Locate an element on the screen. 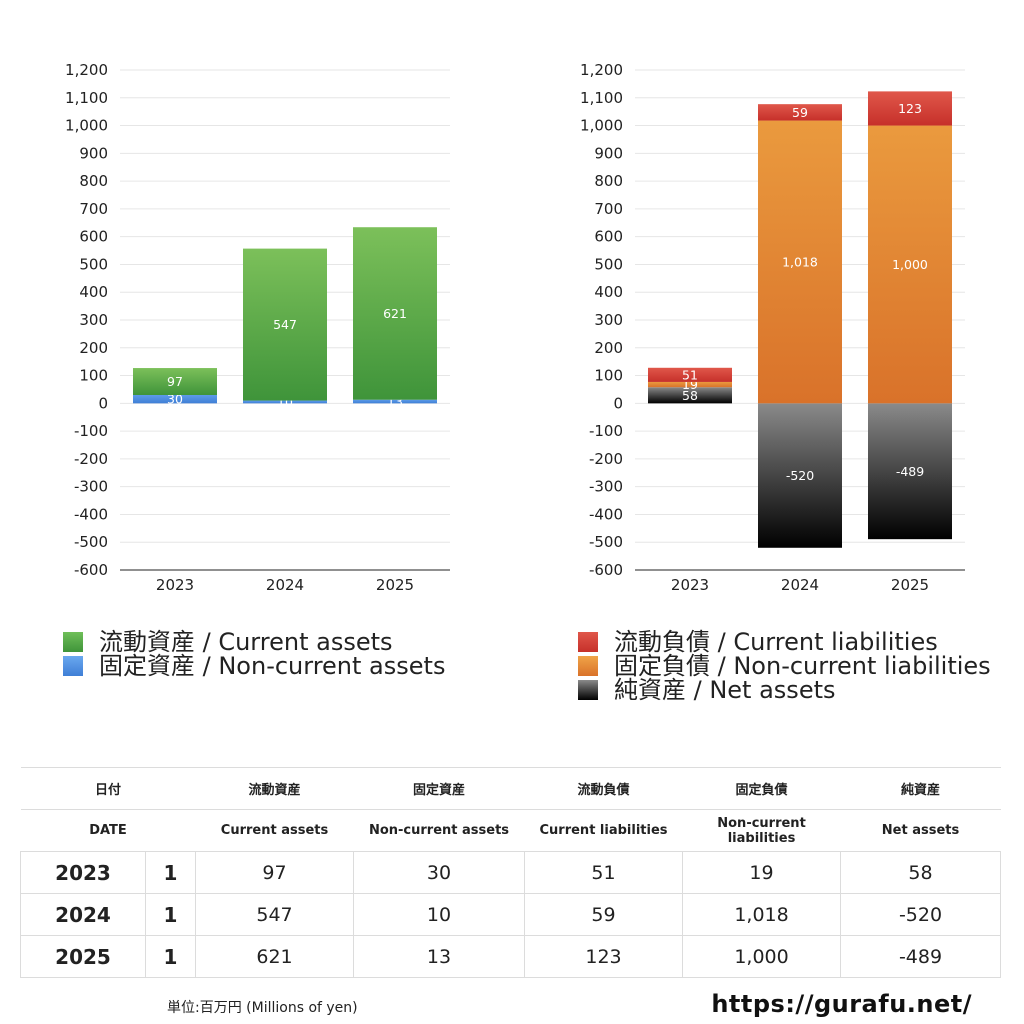 The height and width of the screenshot is (1024, 1024). table-row: 2023 1 97 30 51 19 58 is located at coordinates (511, 872).